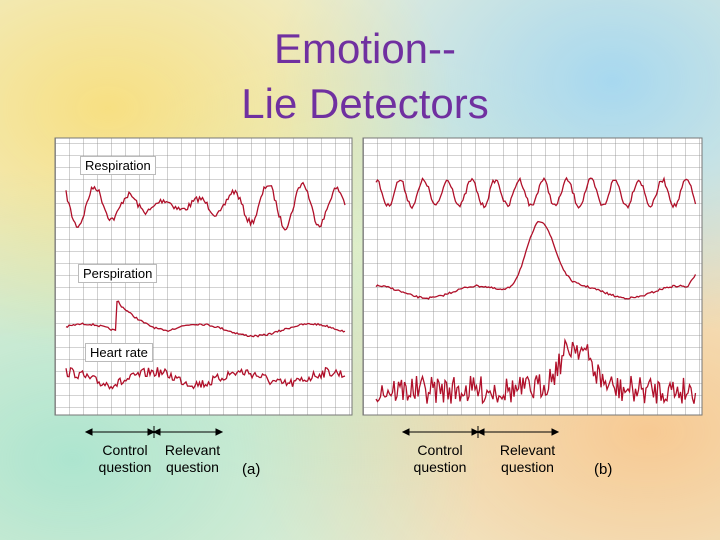 The image size is (720, 540). Describe the element at coordinates (119, 352) in the screenshot. I see `trace-label: Heart rate` at that location.